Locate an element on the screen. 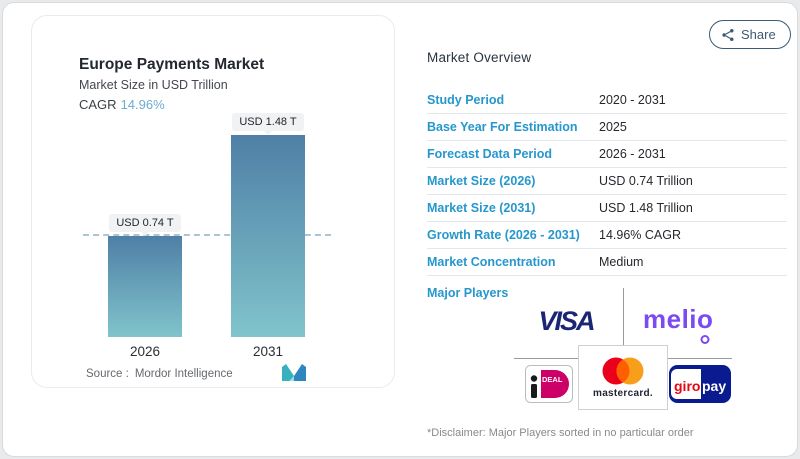  x-tick-2026: 2026 is located at coordinates (145, 351).